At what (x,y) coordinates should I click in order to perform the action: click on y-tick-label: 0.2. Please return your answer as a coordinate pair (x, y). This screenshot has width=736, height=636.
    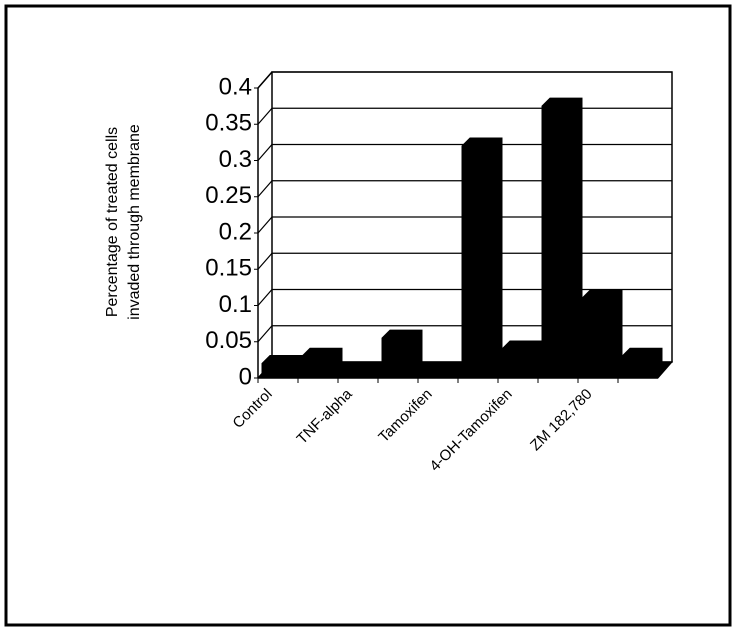
    Looking at the image, I should click on (235, 231).